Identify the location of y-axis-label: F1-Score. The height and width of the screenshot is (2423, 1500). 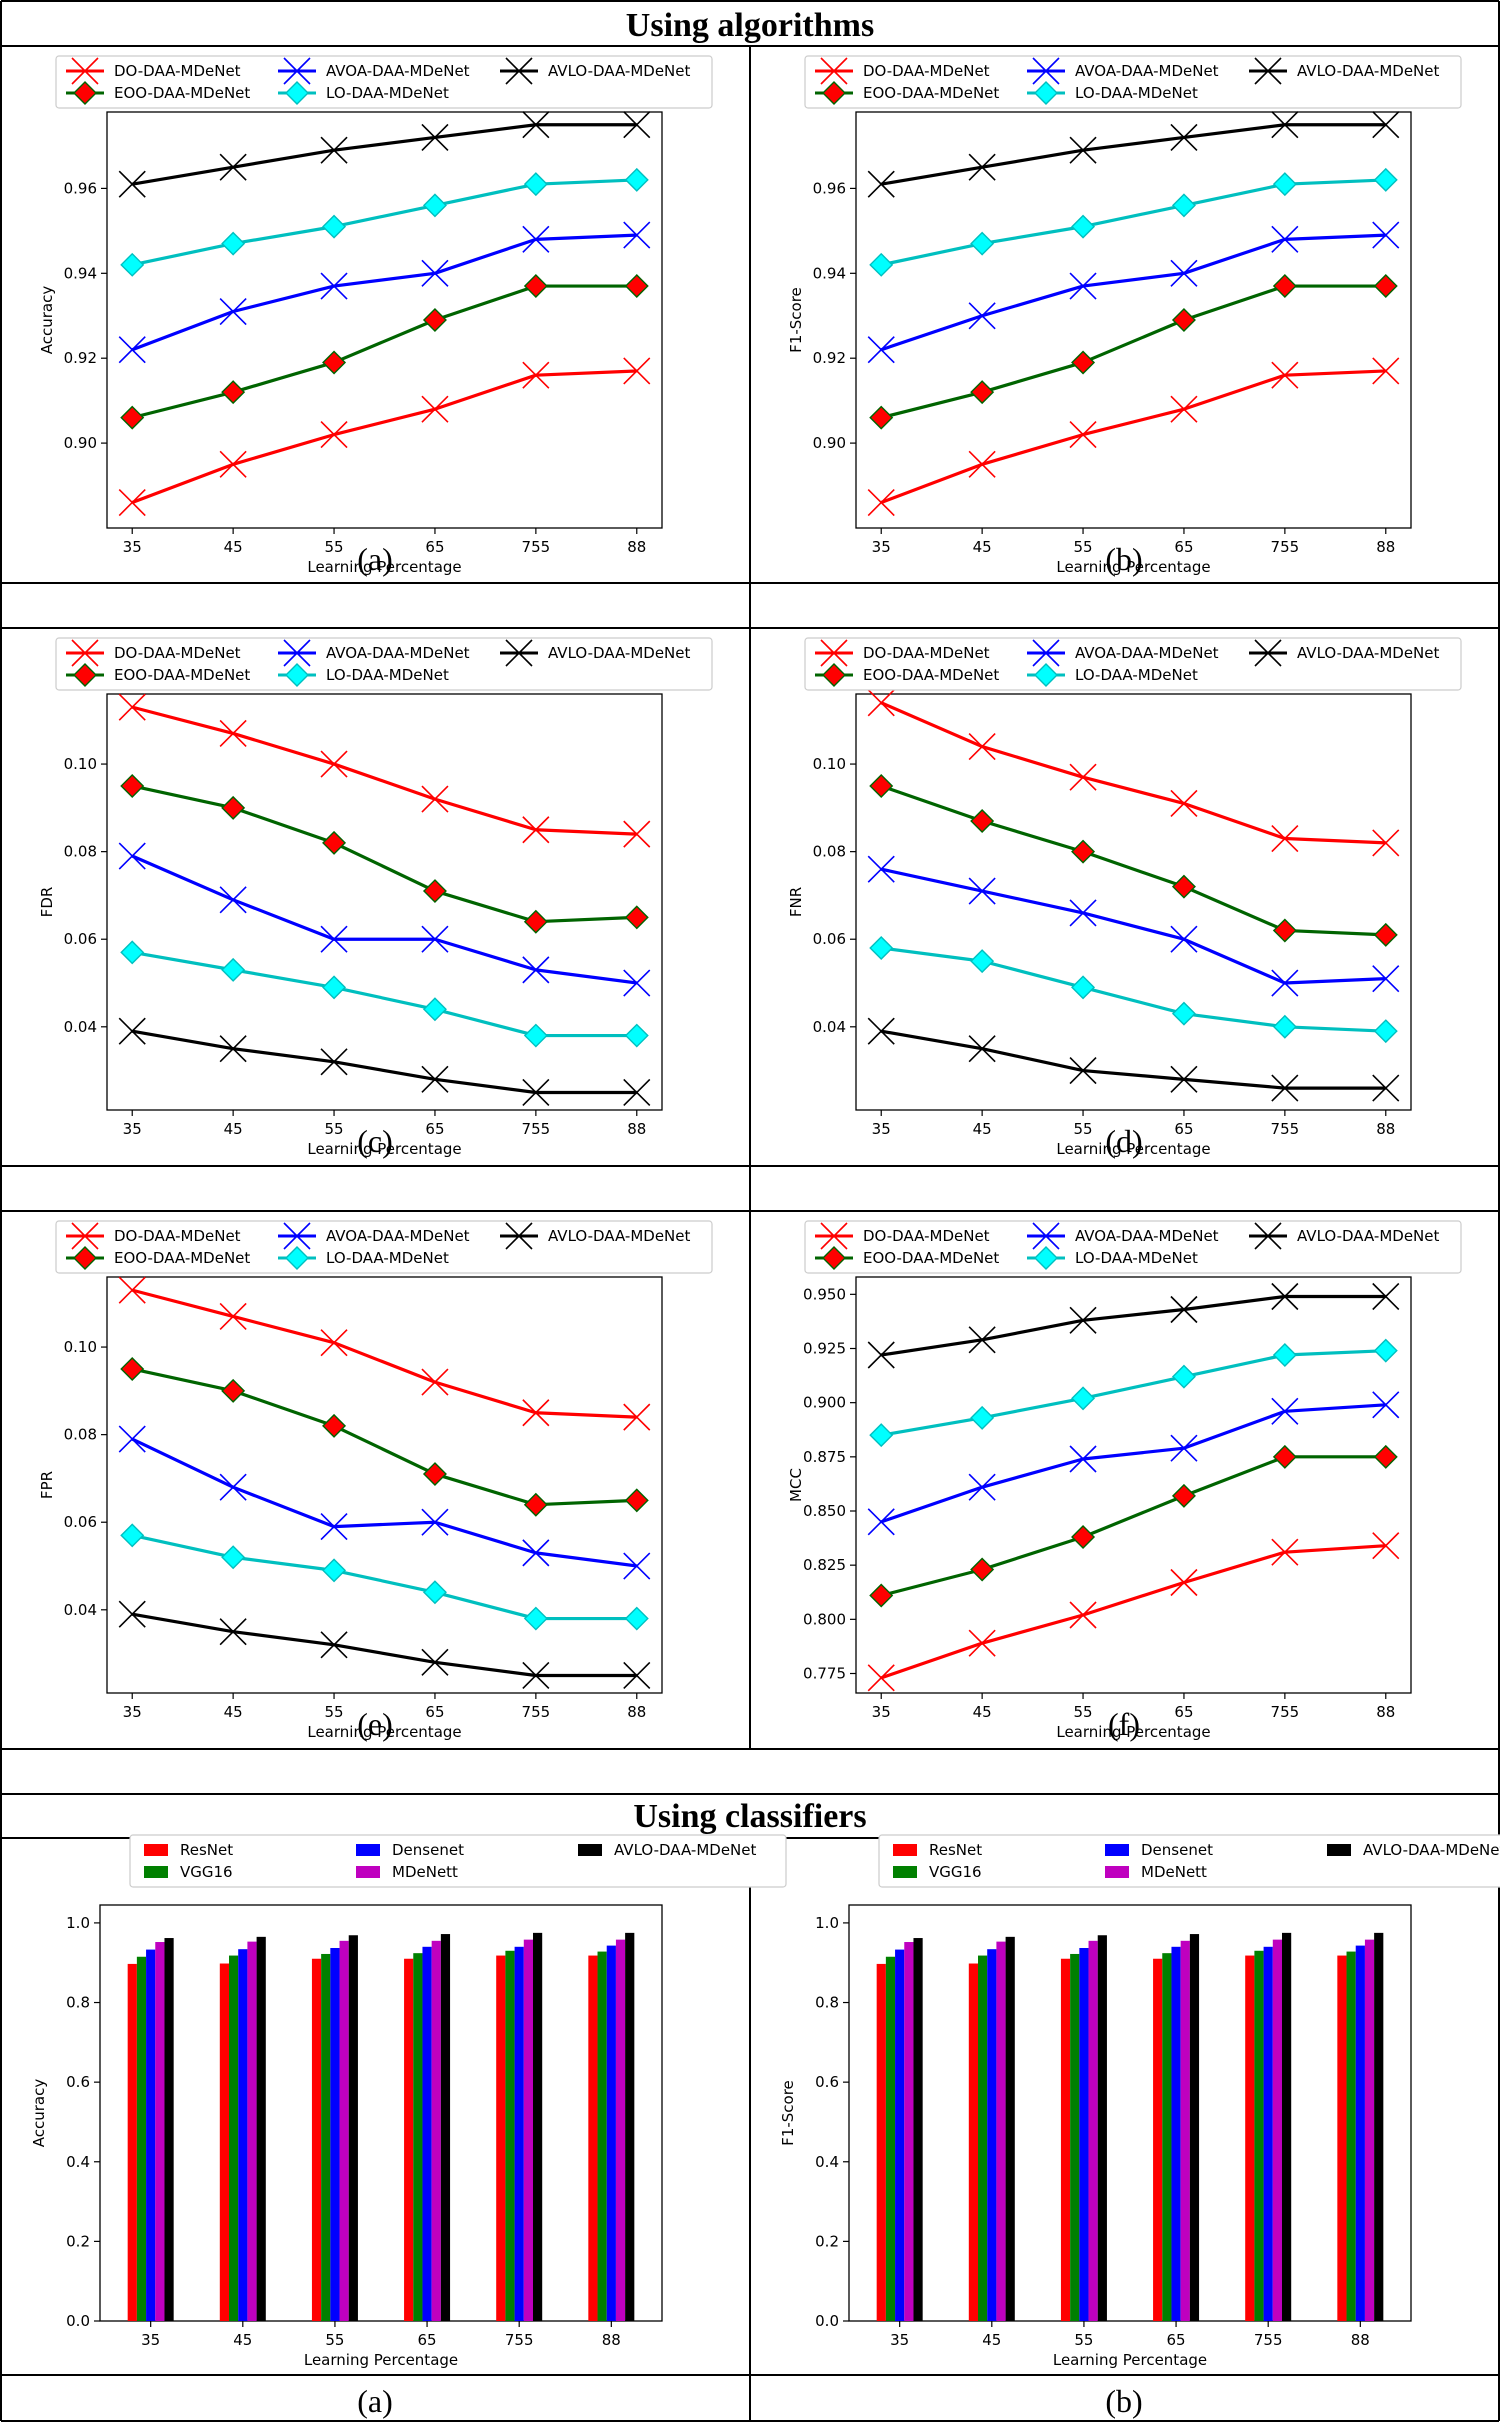
(796, 320).